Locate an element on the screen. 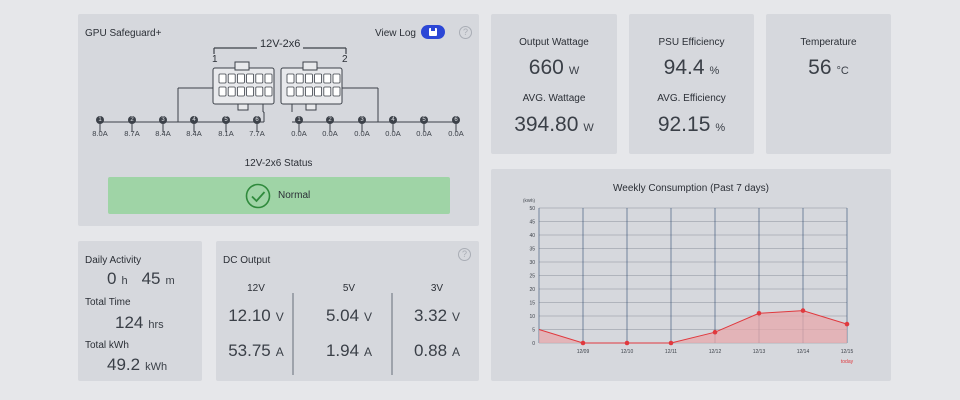 This screenshot has width=960, height=400. total-time-value: 124 is located at coordinates (129, 322).